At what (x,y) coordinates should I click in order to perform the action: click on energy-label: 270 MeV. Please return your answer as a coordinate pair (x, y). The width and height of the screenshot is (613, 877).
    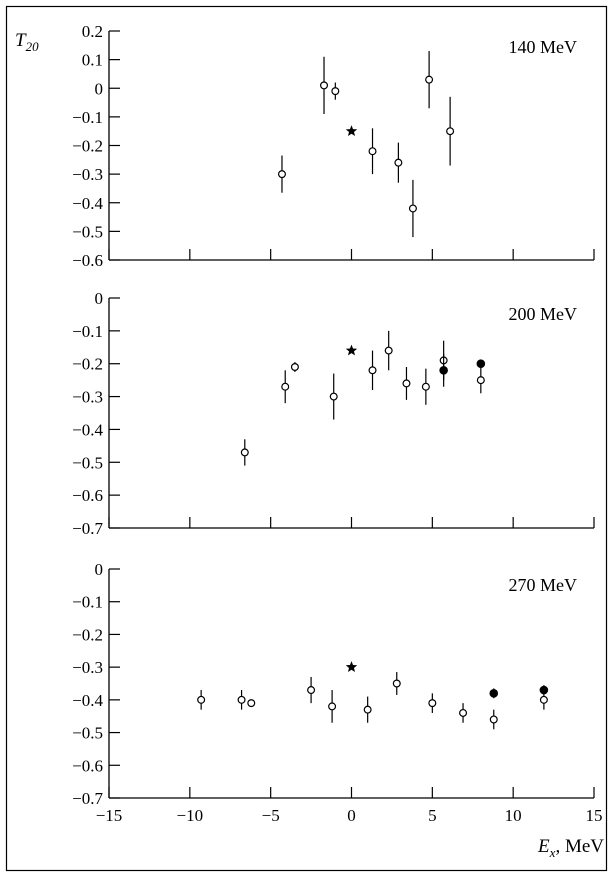
    Looking at the image, I should click on (543, 585).